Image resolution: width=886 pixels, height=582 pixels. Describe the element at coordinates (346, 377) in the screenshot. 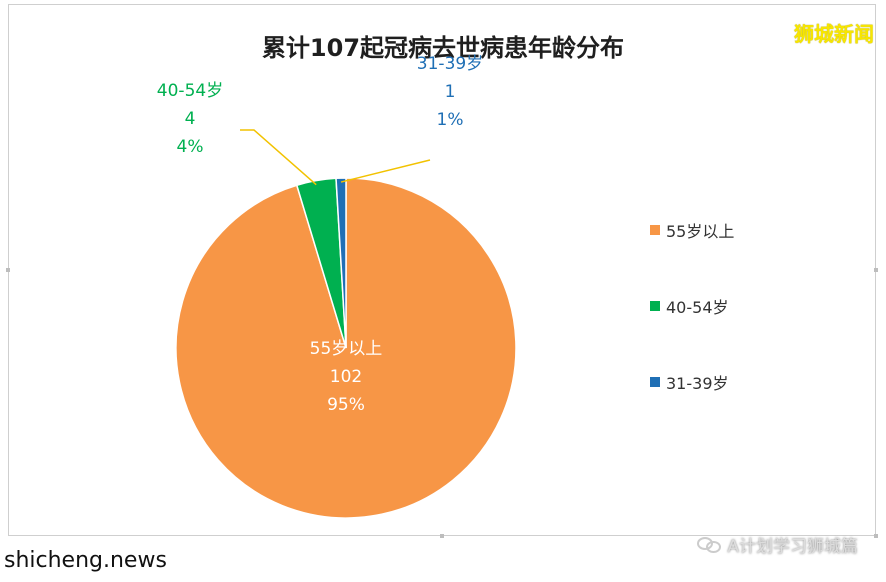

I see `data-label-55-plus-value: 102` at that location.